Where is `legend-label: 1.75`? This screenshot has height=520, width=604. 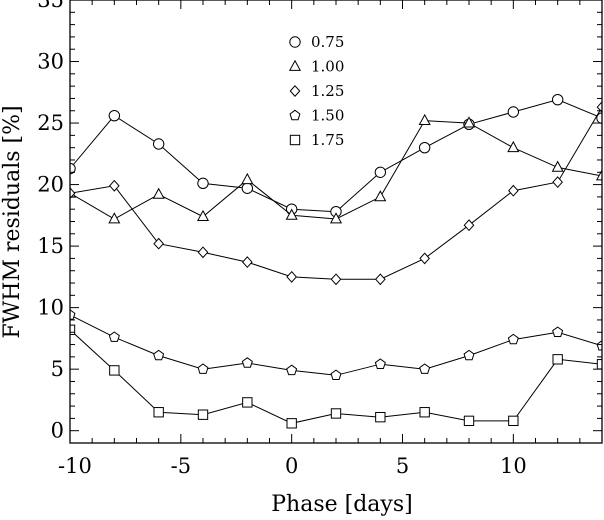 legend-label: 1.75 is located at coordinates (327, 140).